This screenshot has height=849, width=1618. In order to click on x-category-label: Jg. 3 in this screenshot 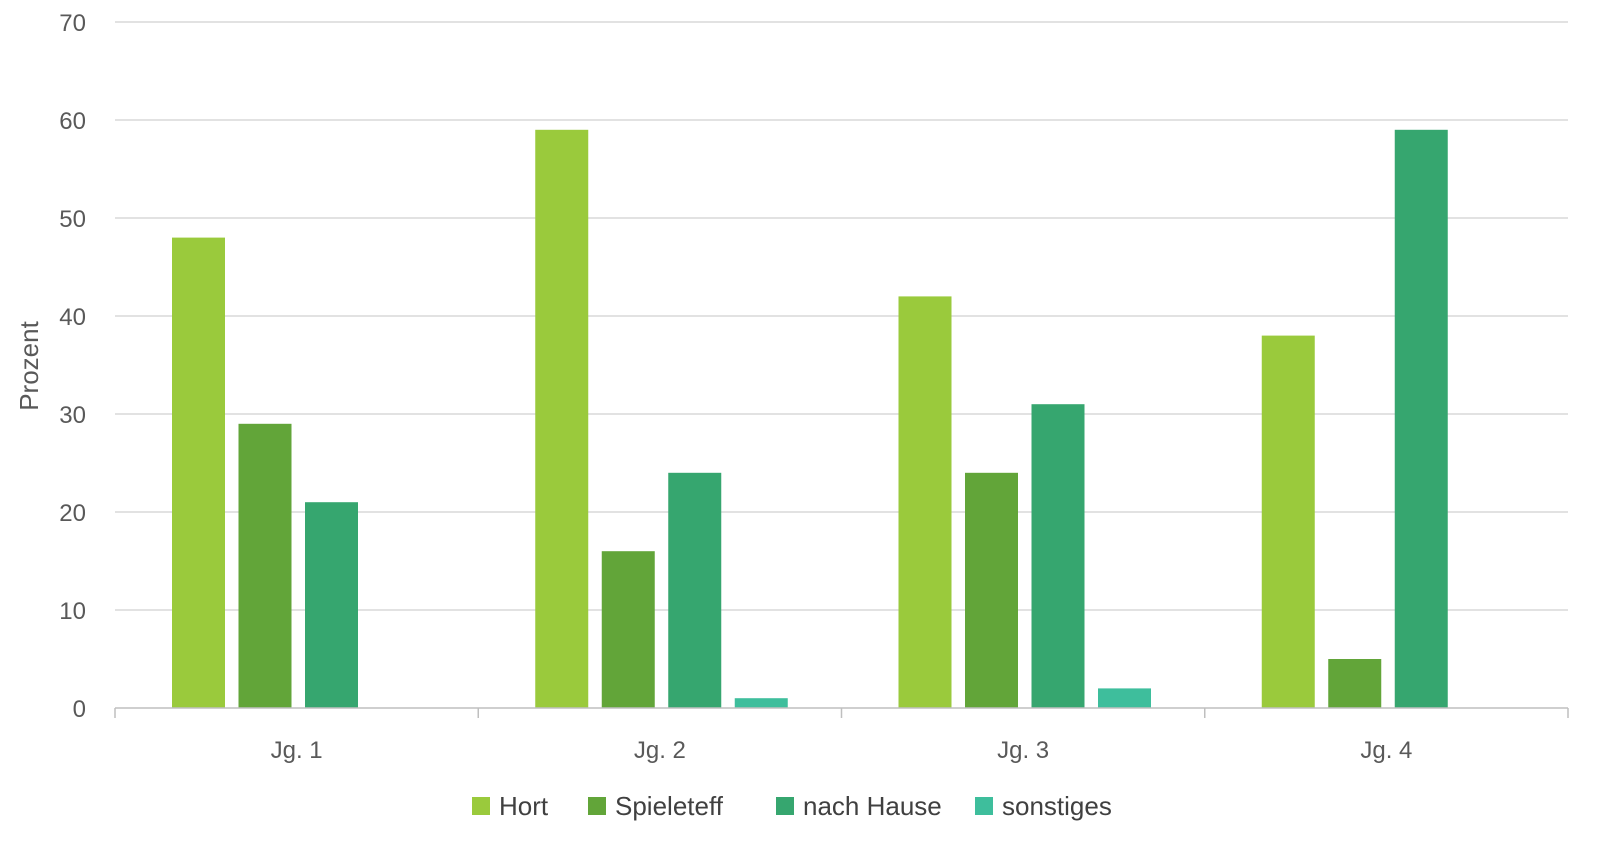, I will do `click(1023, 750)`.